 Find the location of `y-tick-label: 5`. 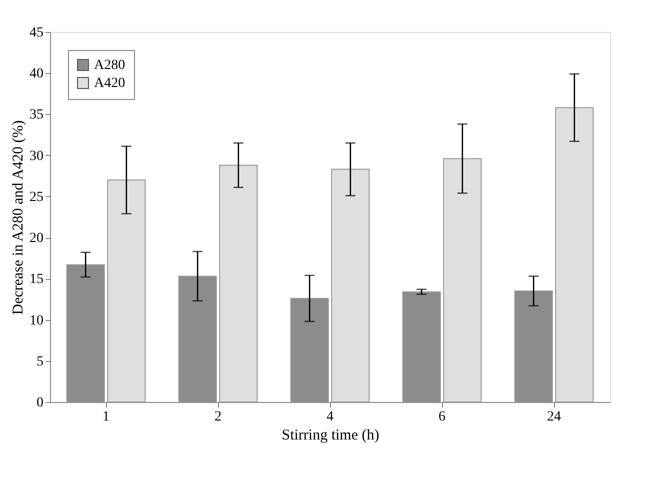

y-tick-label: 5 is located at coordinates (40, 362).